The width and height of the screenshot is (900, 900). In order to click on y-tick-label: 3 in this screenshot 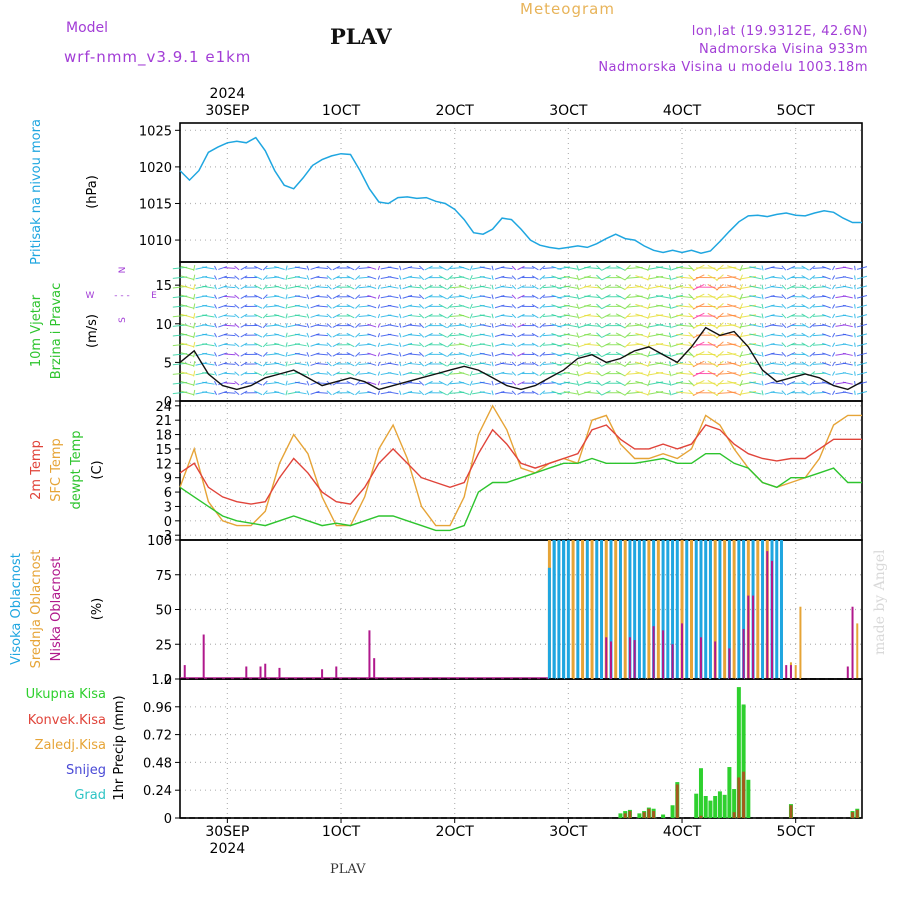, I will do `click(168, 507)`.